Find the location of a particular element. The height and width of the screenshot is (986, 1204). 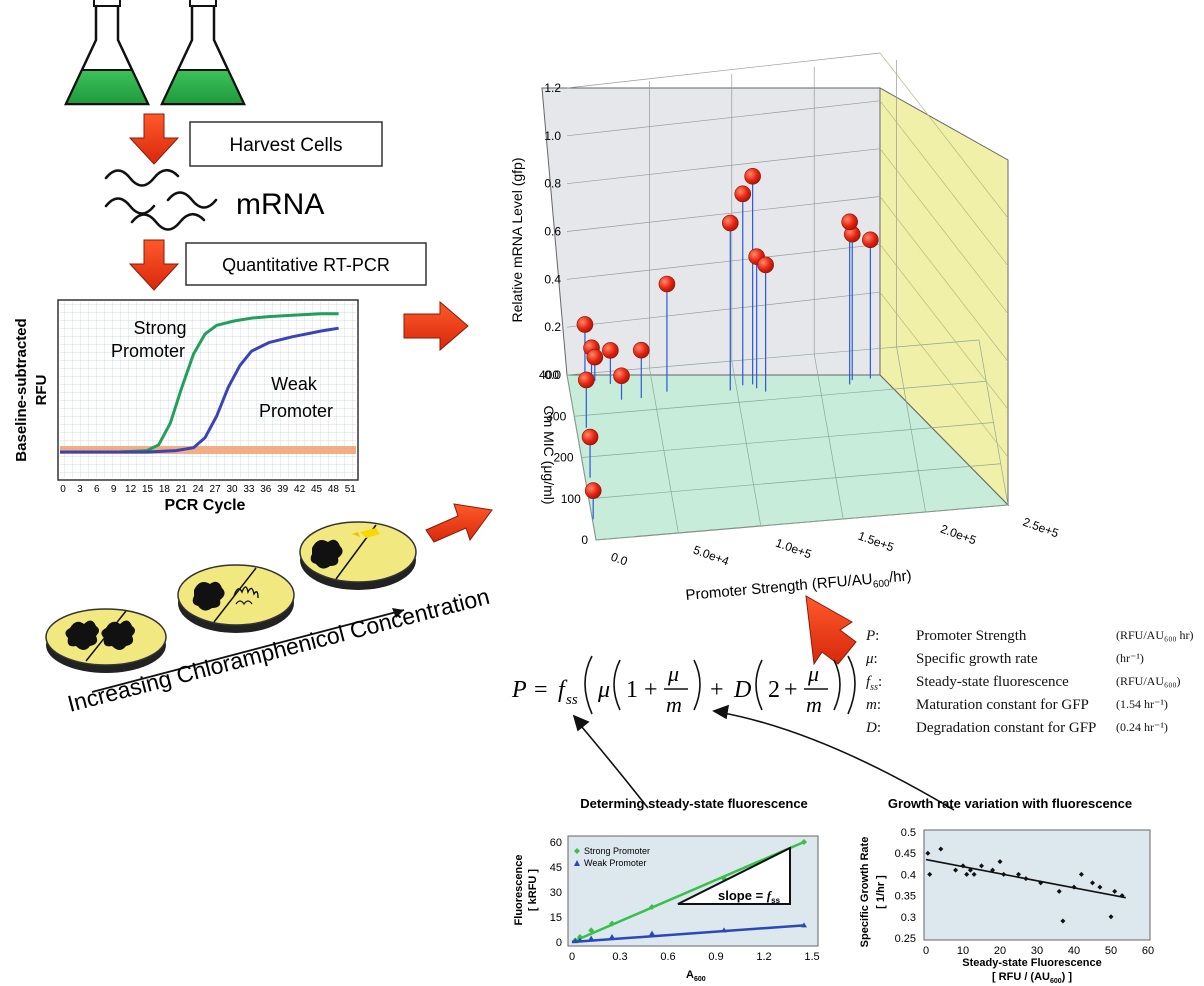

harvest-cells-label: Harvest Cells is located at coordinates (286, 145).